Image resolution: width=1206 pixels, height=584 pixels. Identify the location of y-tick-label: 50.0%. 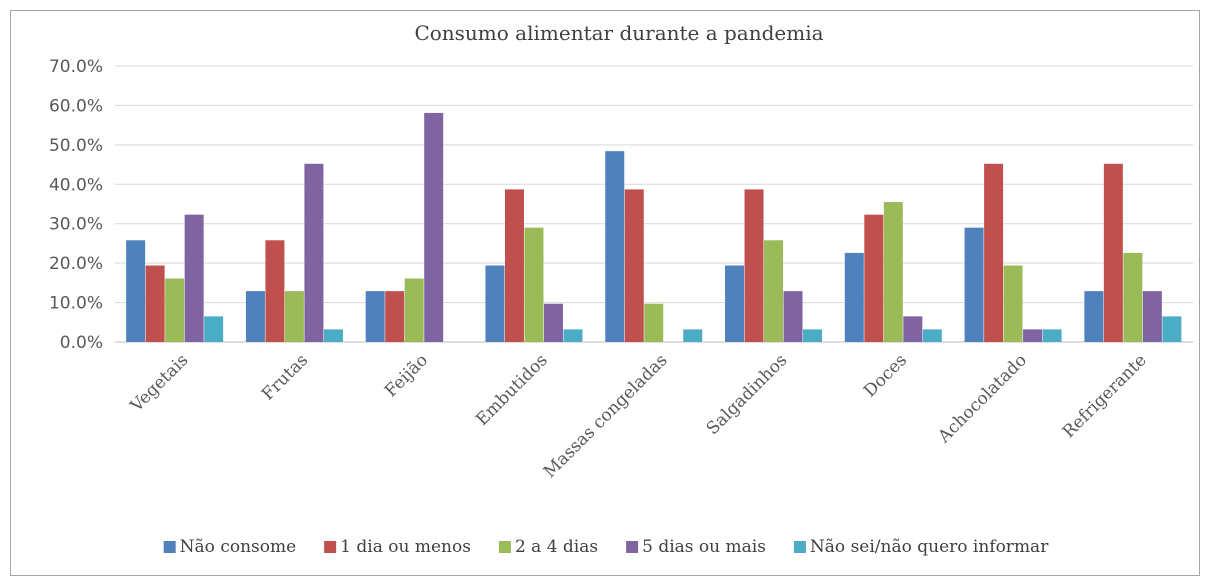
(76, 146).